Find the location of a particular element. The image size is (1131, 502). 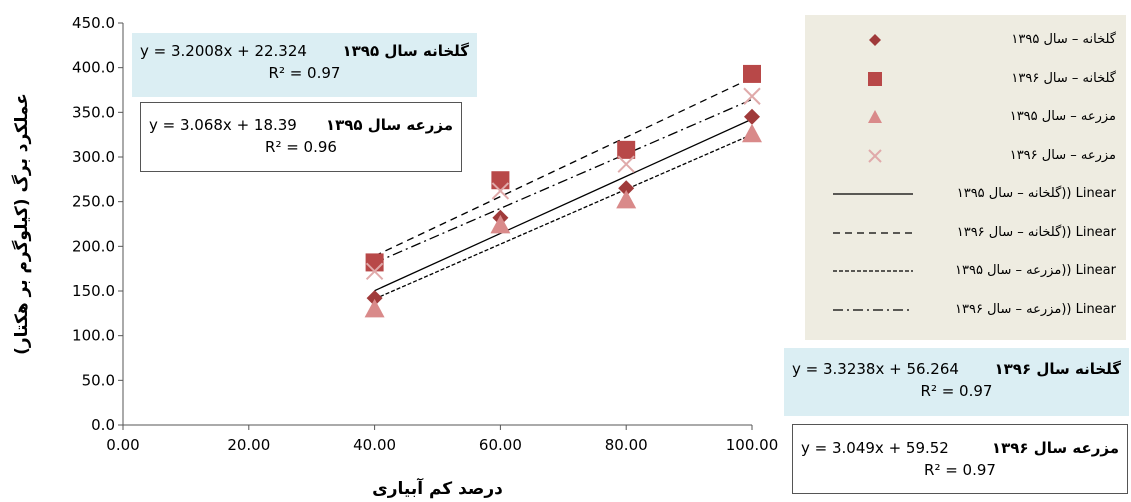

y-axis-title: عملکرد برگ (کیلوگرم بر هکتار) is located at coordinates (21, 224).